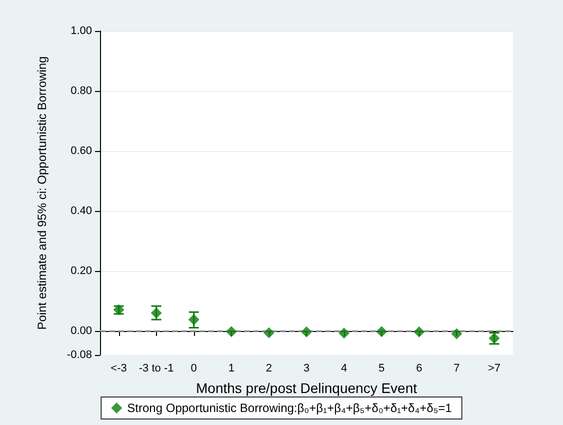  I want to click on x-tick-label: >7, so click(494, 368).